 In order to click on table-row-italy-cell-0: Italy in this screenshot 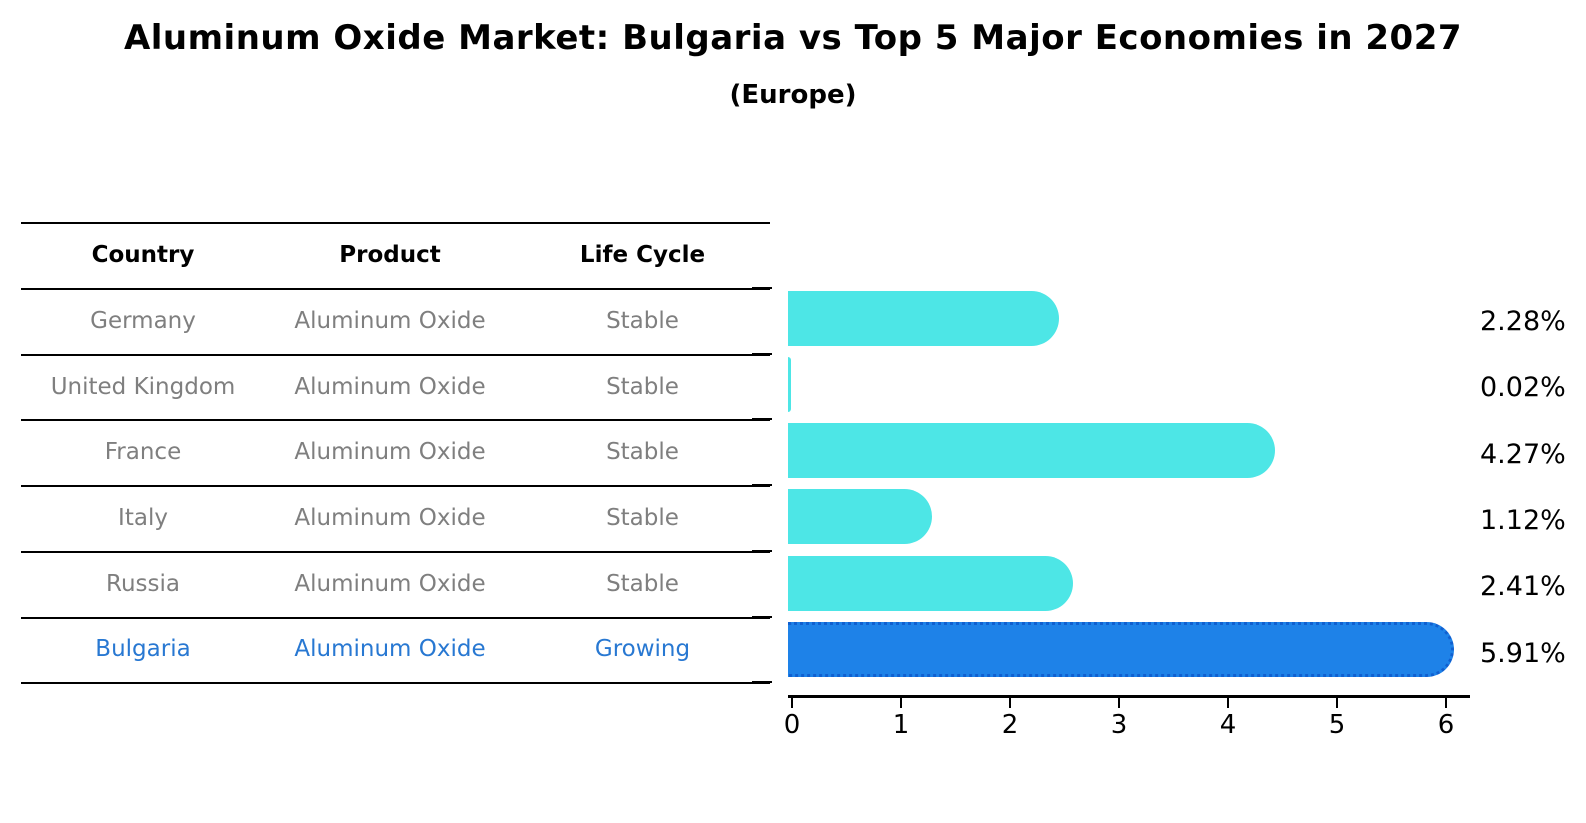, I will do `click(143, 517)`.